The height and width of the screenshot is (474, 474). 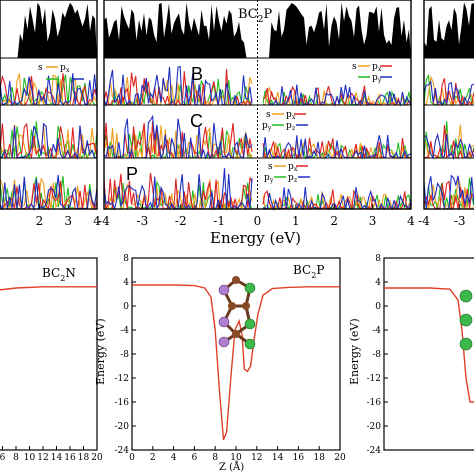 I want to click on y-tick-label: -16, so click(x=374, y=403).